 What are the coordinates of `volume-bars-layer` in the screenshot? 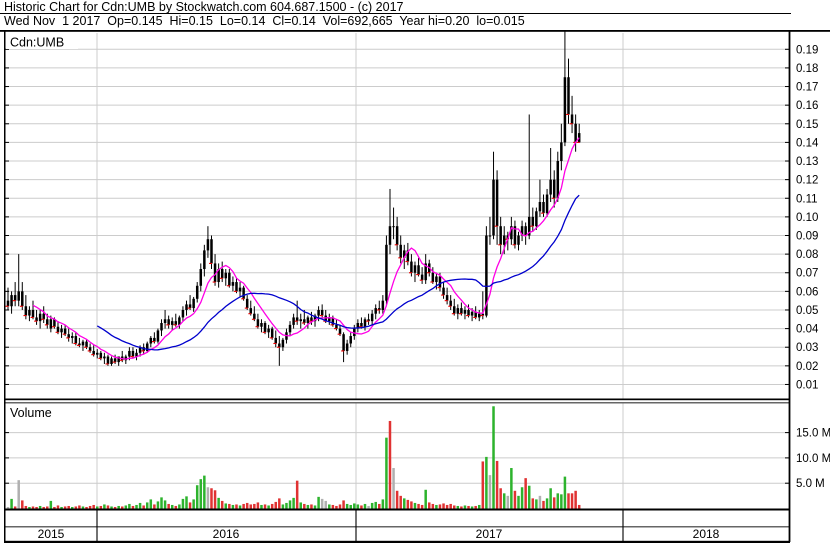 It's located at (293, 457).